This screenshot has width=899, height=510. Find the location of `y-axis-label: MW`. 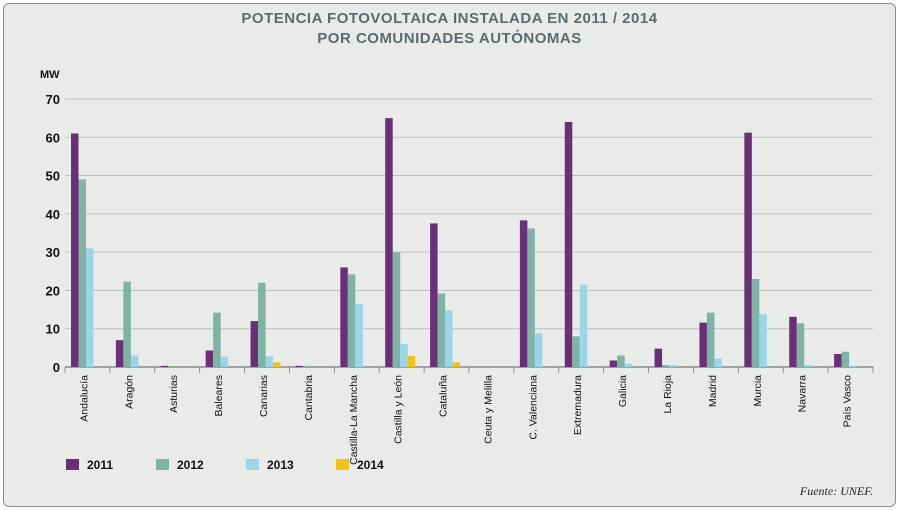

y-axis-label: MW is located at coordinates (50, 75).